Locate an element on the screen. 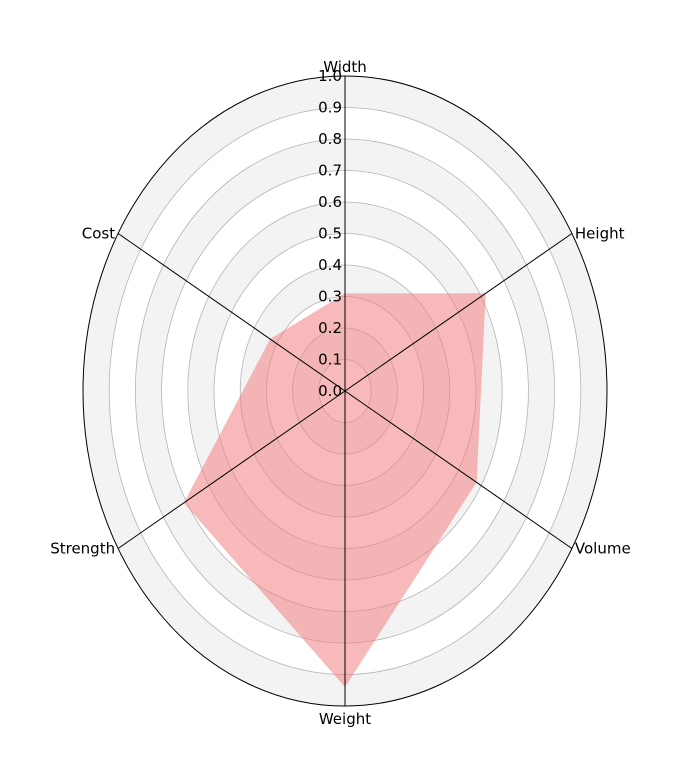  tick-label: 0.2 is located at coordinates (330, 328).